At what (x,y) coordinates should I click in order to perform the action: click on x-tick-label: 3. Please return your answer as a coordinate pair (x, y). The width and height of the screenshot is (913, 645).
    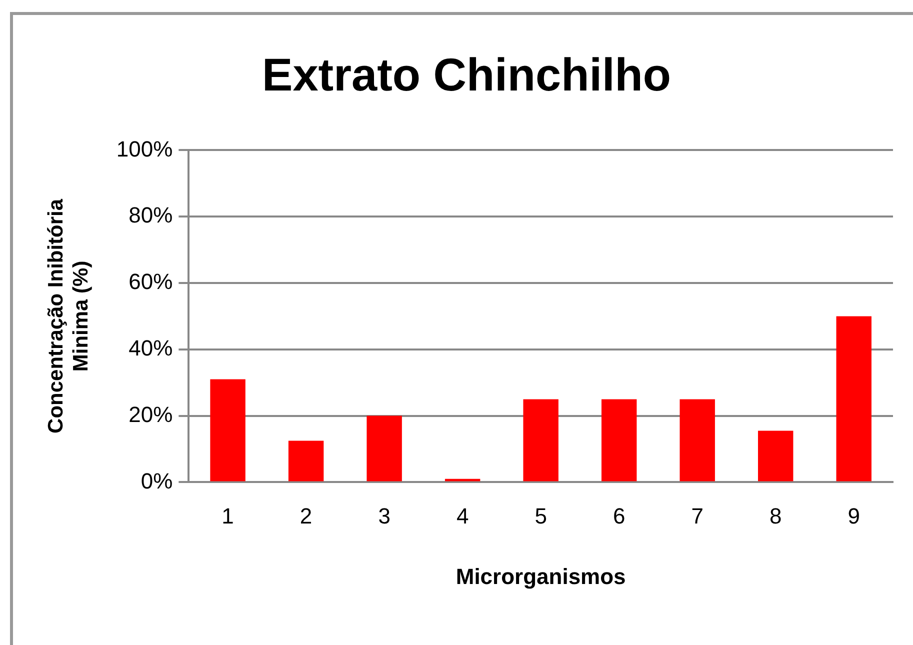
    Looking at the image, I should click on (384, 515).